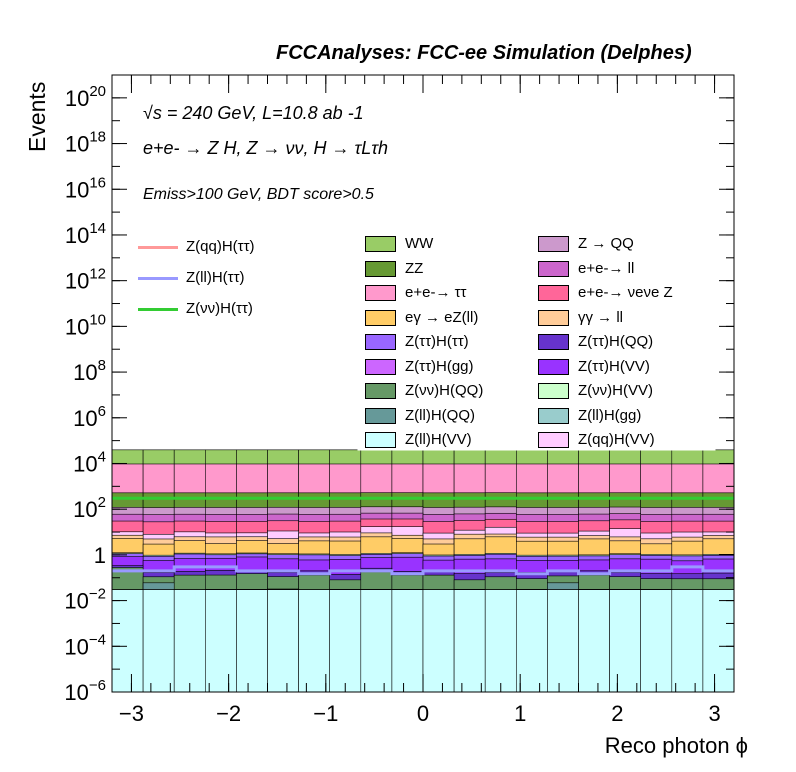  Describe the element at coordinates (615, 390) in the screenshot. I see `legend-label: Z(νν)H(VV)` at that location.